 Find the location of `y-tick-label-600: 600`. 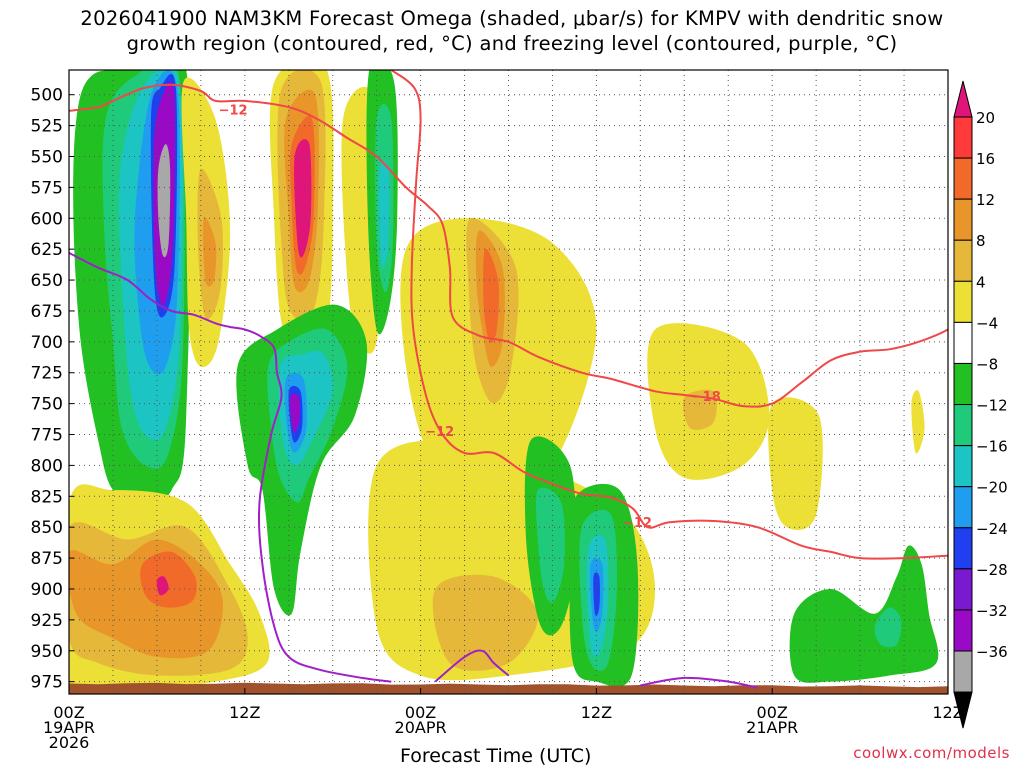

y-tick-label-600: 600 is located at coordinates (47, 219).